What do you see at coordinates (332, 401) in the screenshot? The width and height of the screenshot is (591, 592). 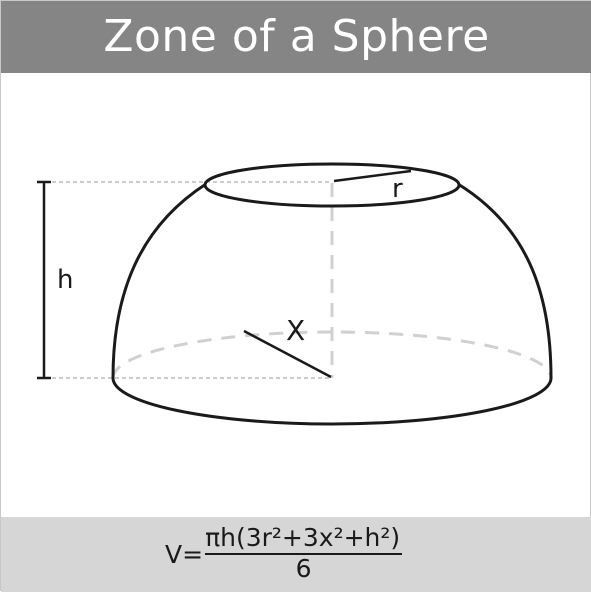 I see `base-ellipse-front-arc` at bounding box center [332, 401].